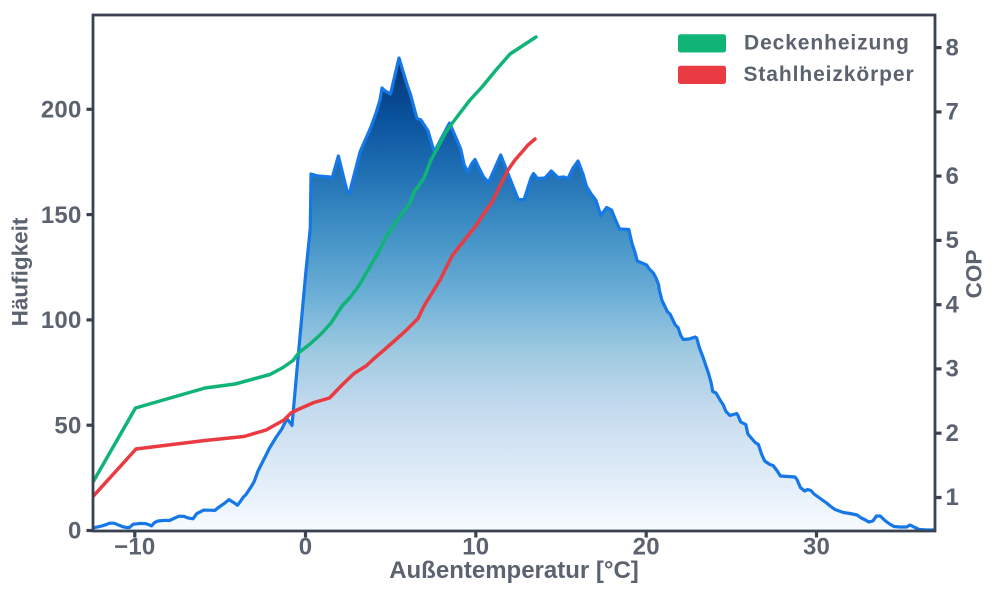  Describe the element at coordinates (61, 320) in the screenshot. I see `svg-text: 100` at that location.